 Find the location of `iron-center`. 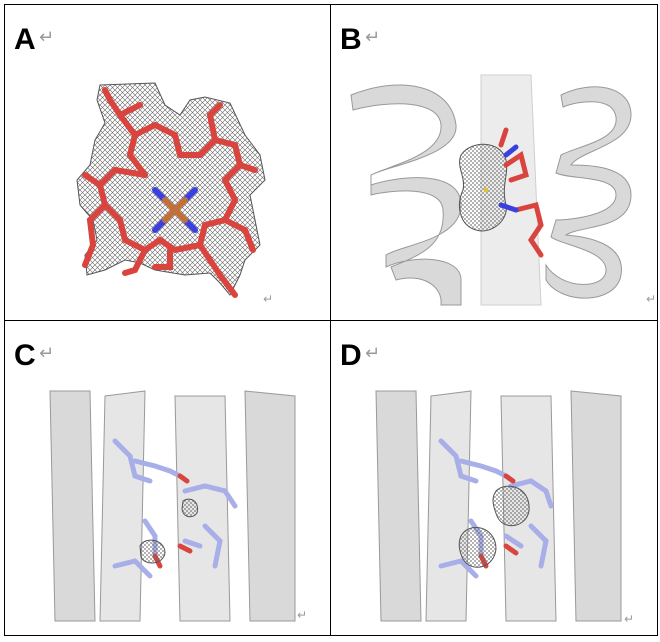

iron-center is located at coordinates (175, 210).